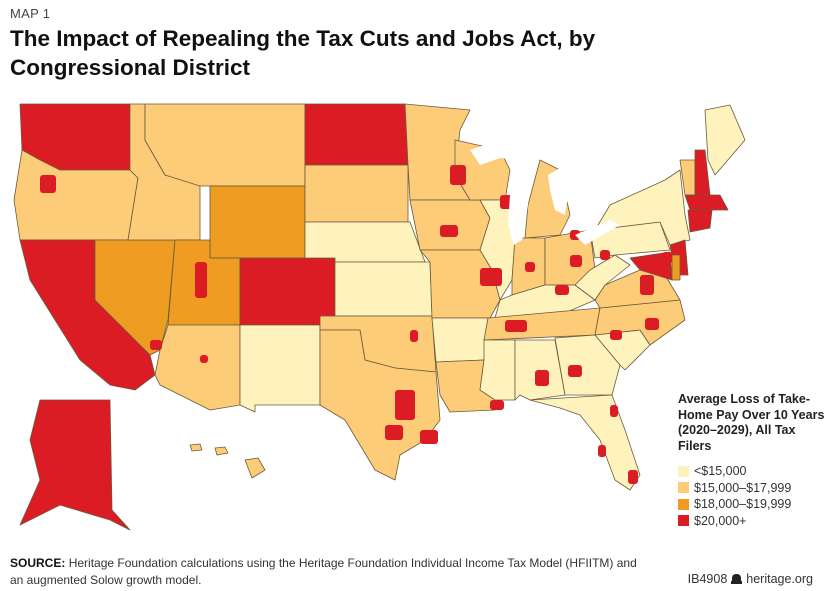 Image resolution: width=825 pixels, height=591 pixels. Describe the element at coordinates (605, 255) in the screenshot. I see `district-pittsburgh` at that location.